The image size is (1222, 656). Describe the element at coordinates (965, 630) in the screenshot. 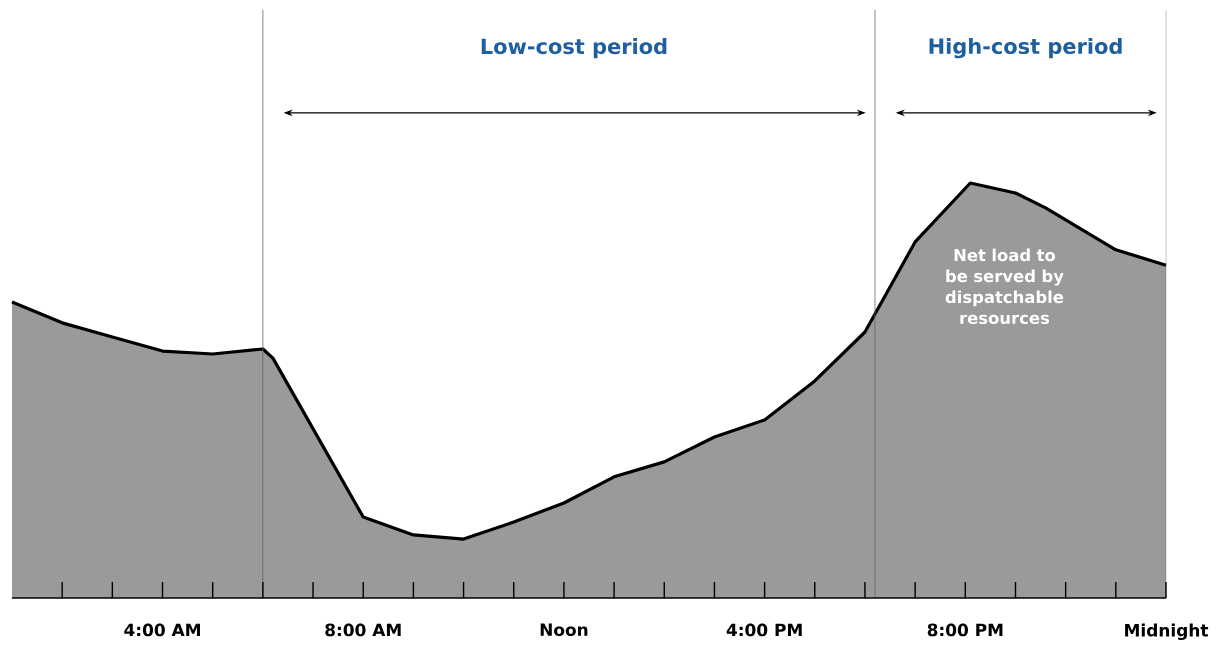

I see `x-tick-label: 8:00 PM` at that location.